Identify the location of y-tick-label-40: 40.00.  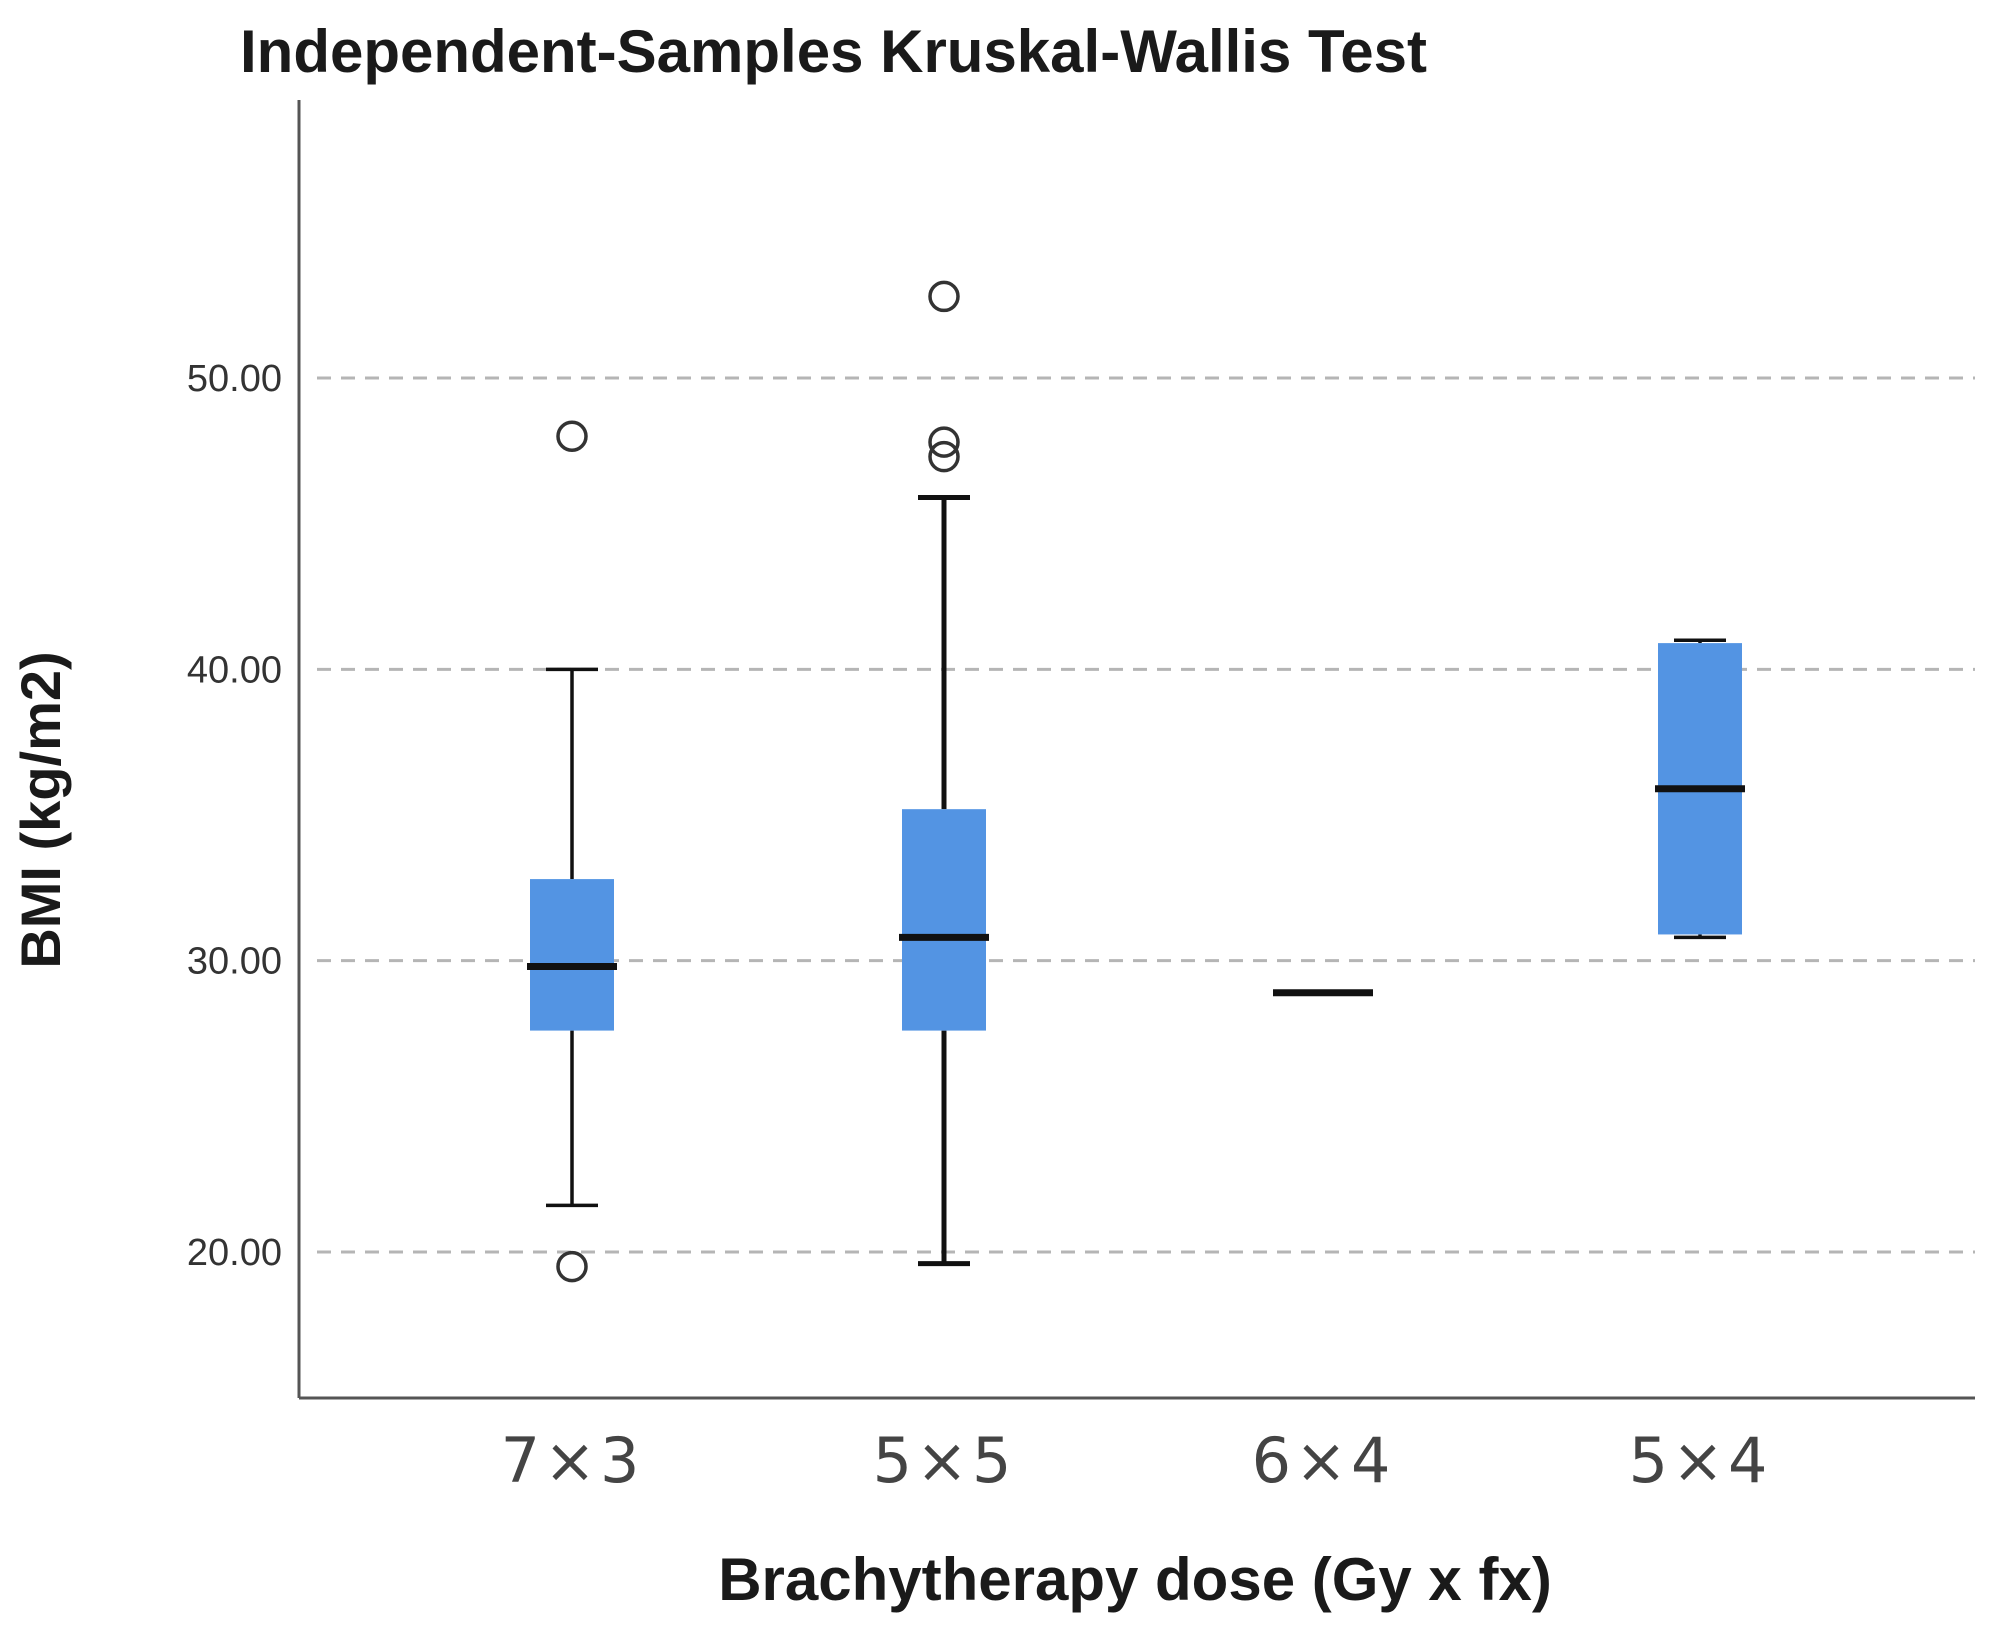
(234, 670).